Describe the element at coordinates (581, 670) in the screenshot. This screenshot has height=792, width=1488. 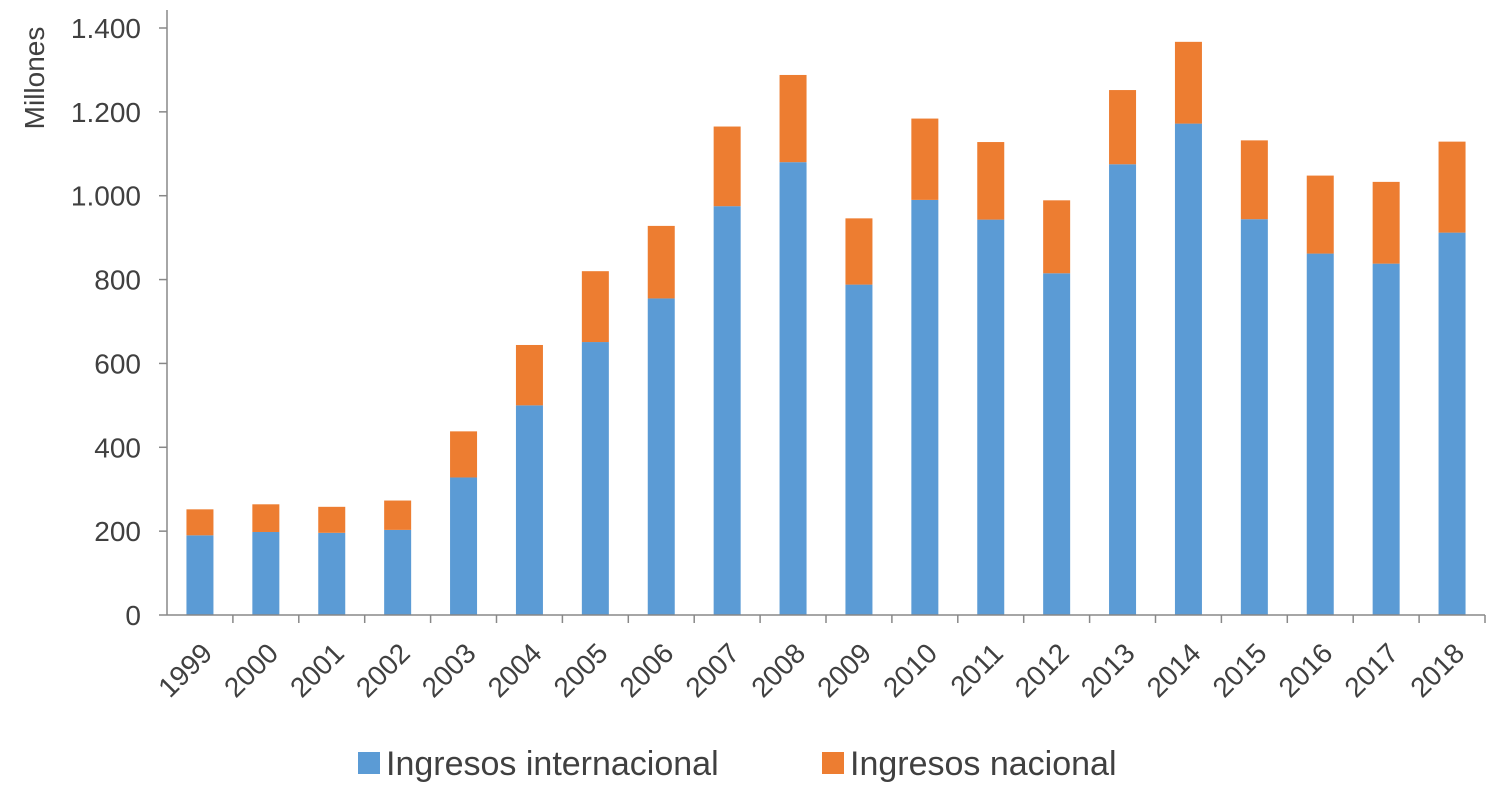
I see `x-tick-label: 2005` at that location.